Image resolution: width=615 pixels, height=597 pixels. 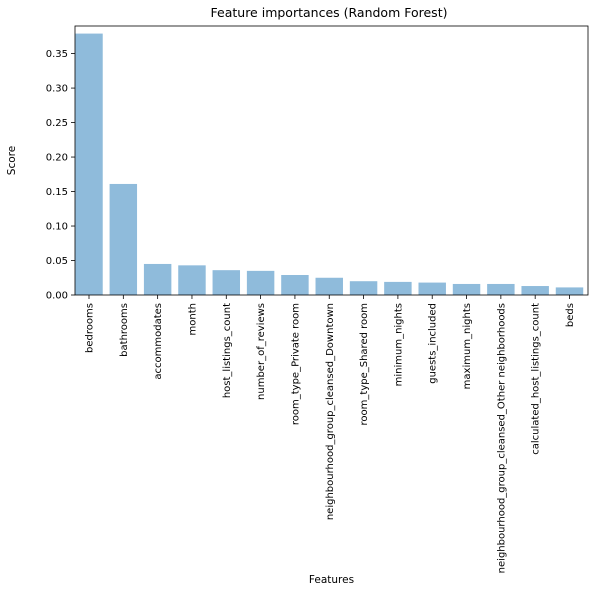 I want to click on x-tick-label: calculated_host_listings_count, so click(x=536, y=379).